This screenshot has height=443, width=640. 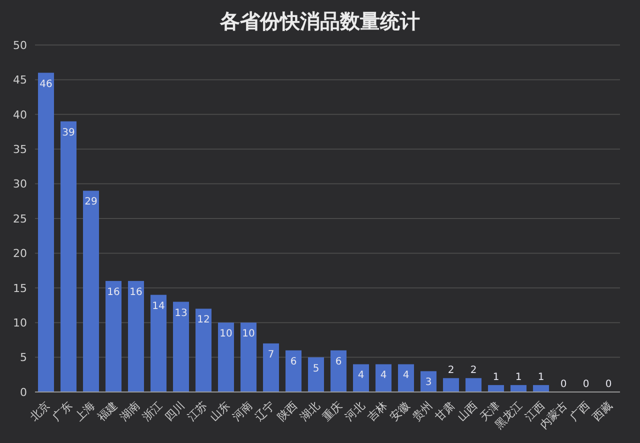 I want to click on x-tick-label: 安徽, so click(x=400, y=411).